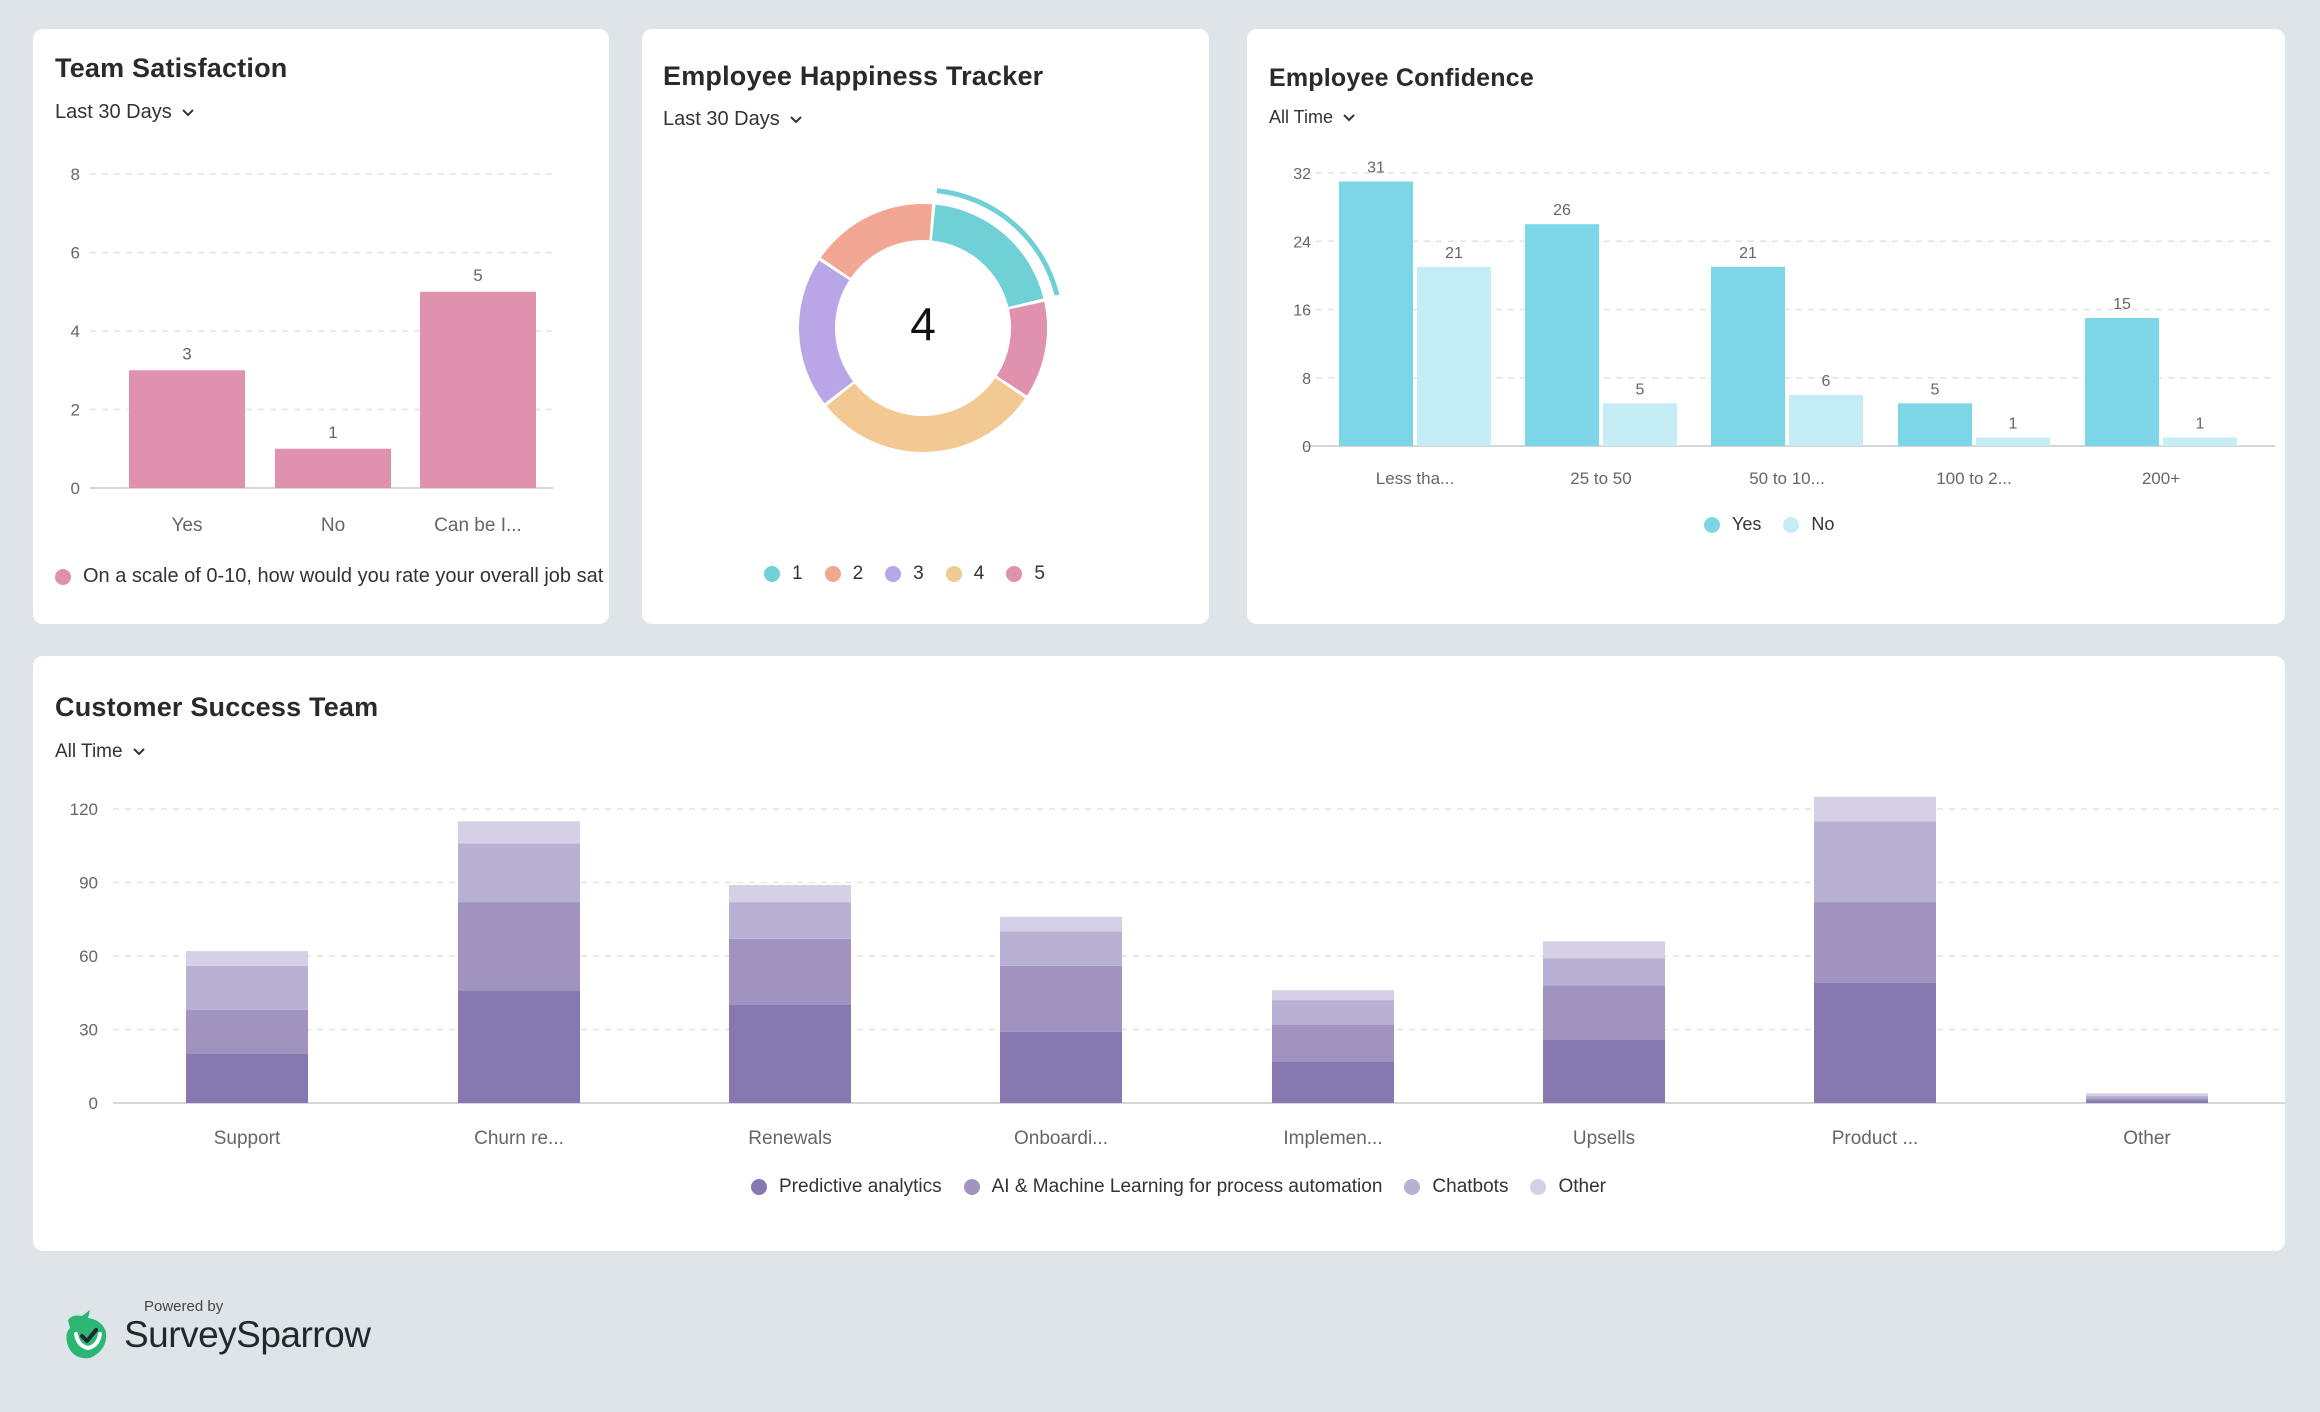 This screenshot has height=1412, width=2320. Describe the element at coordinates (1302, 311) in the screenshot. I see `y-tick-label: 16` at that location.